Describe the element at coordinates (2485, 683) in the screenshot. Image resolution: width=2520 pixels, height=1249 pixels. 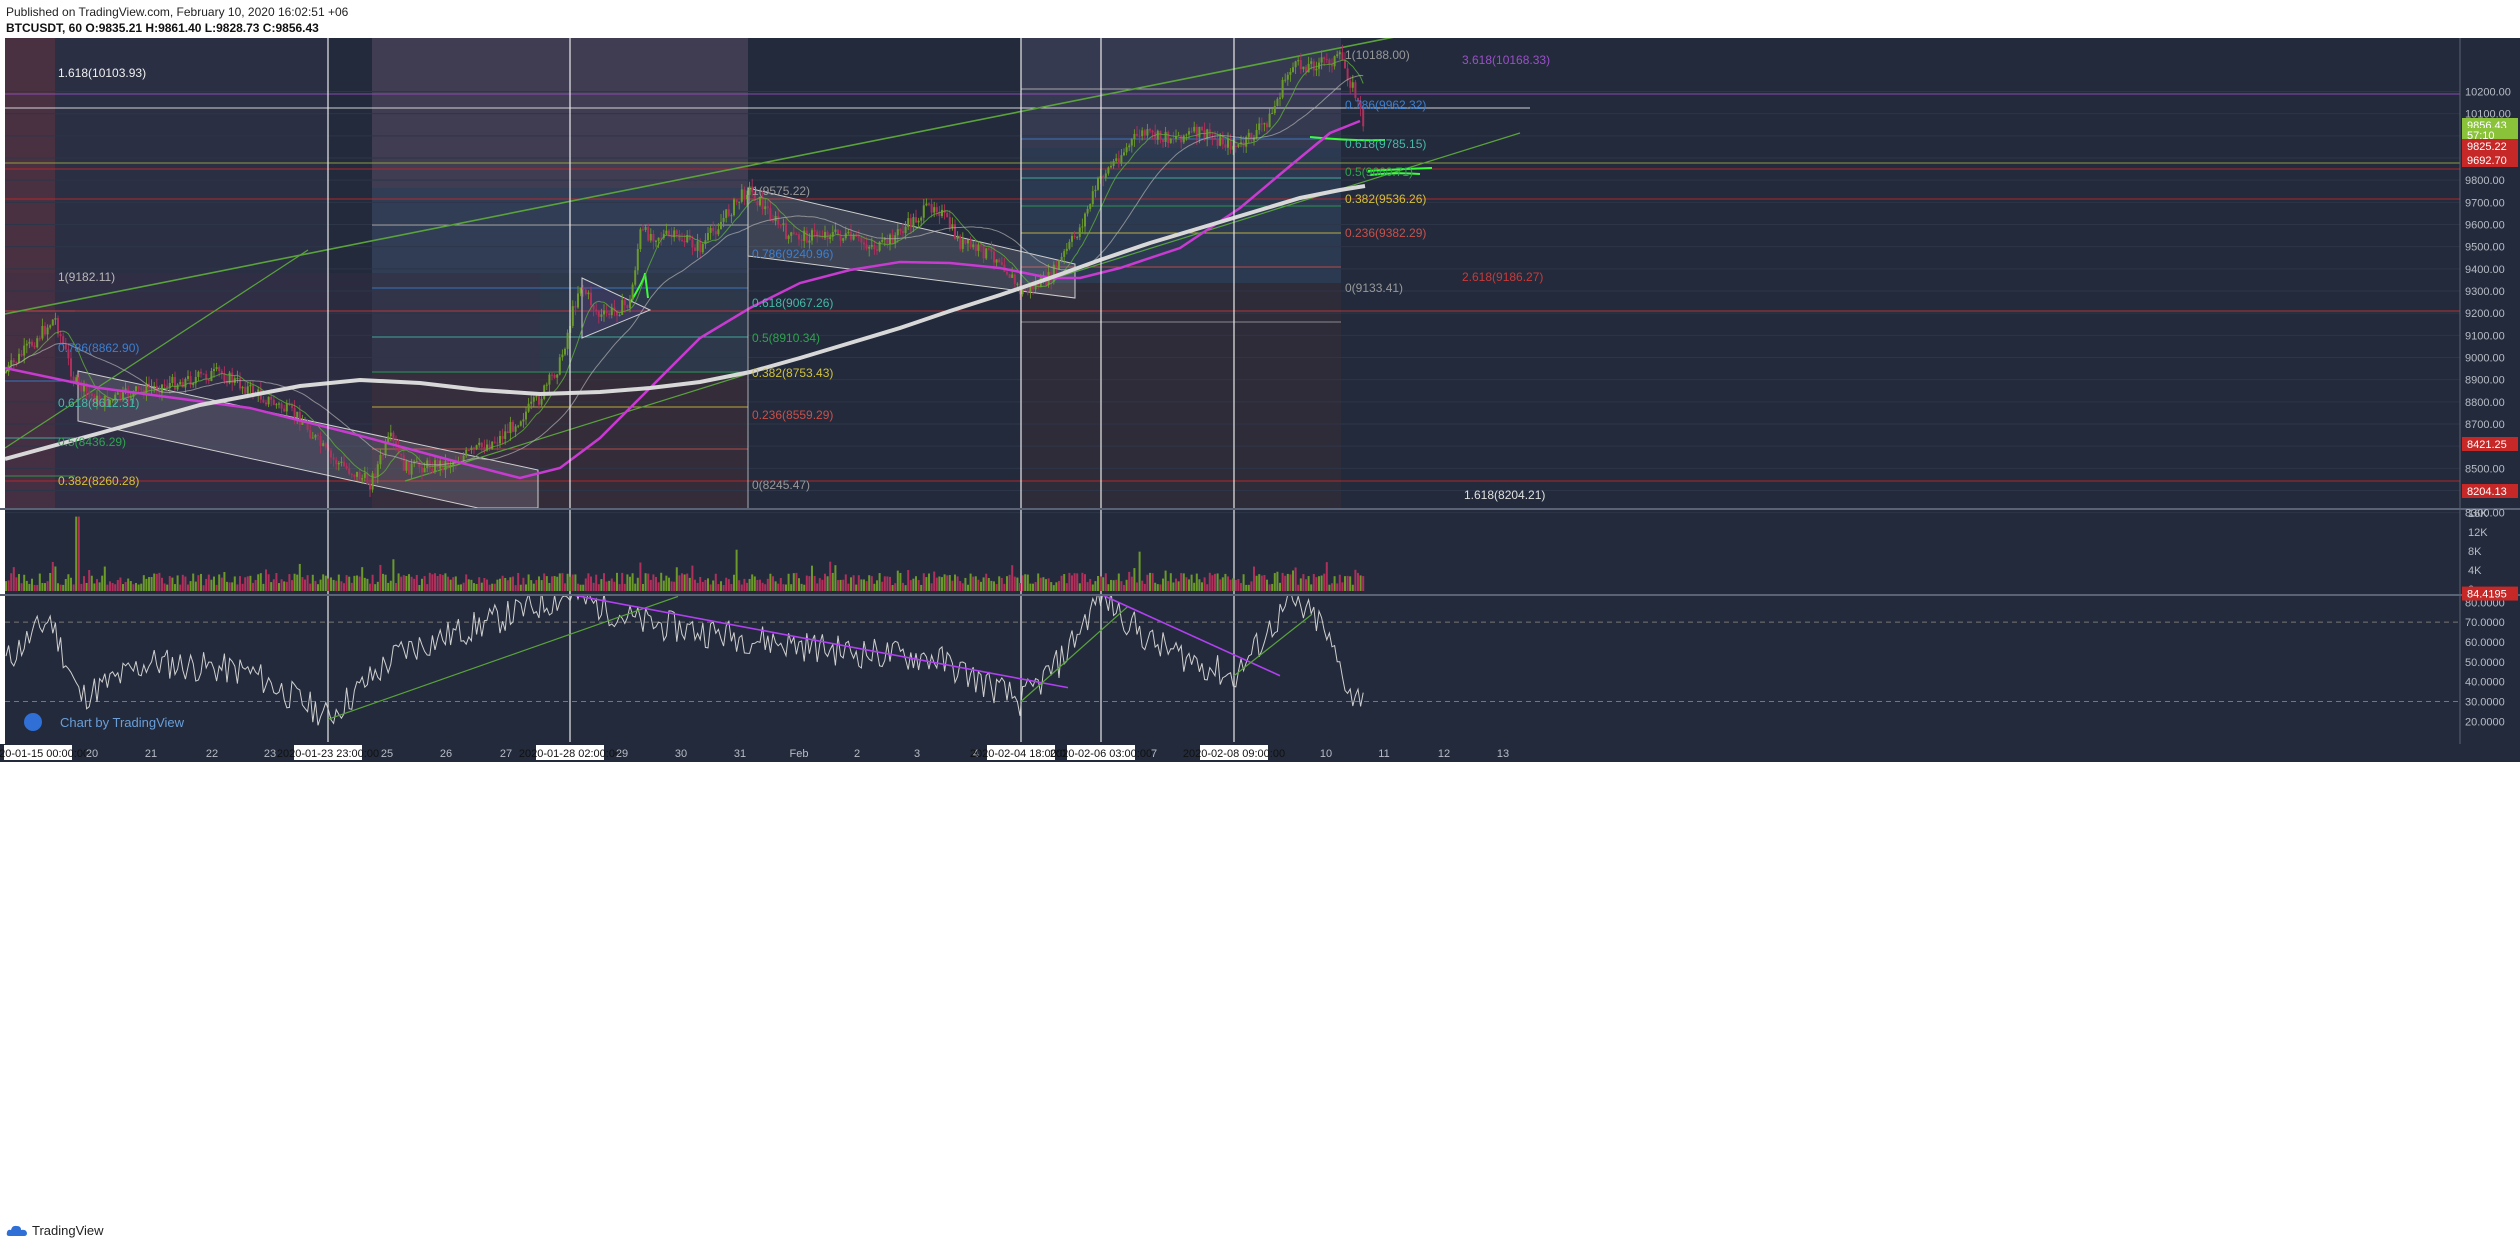
I see `rsi-tick-label: 40.0000` at that location.